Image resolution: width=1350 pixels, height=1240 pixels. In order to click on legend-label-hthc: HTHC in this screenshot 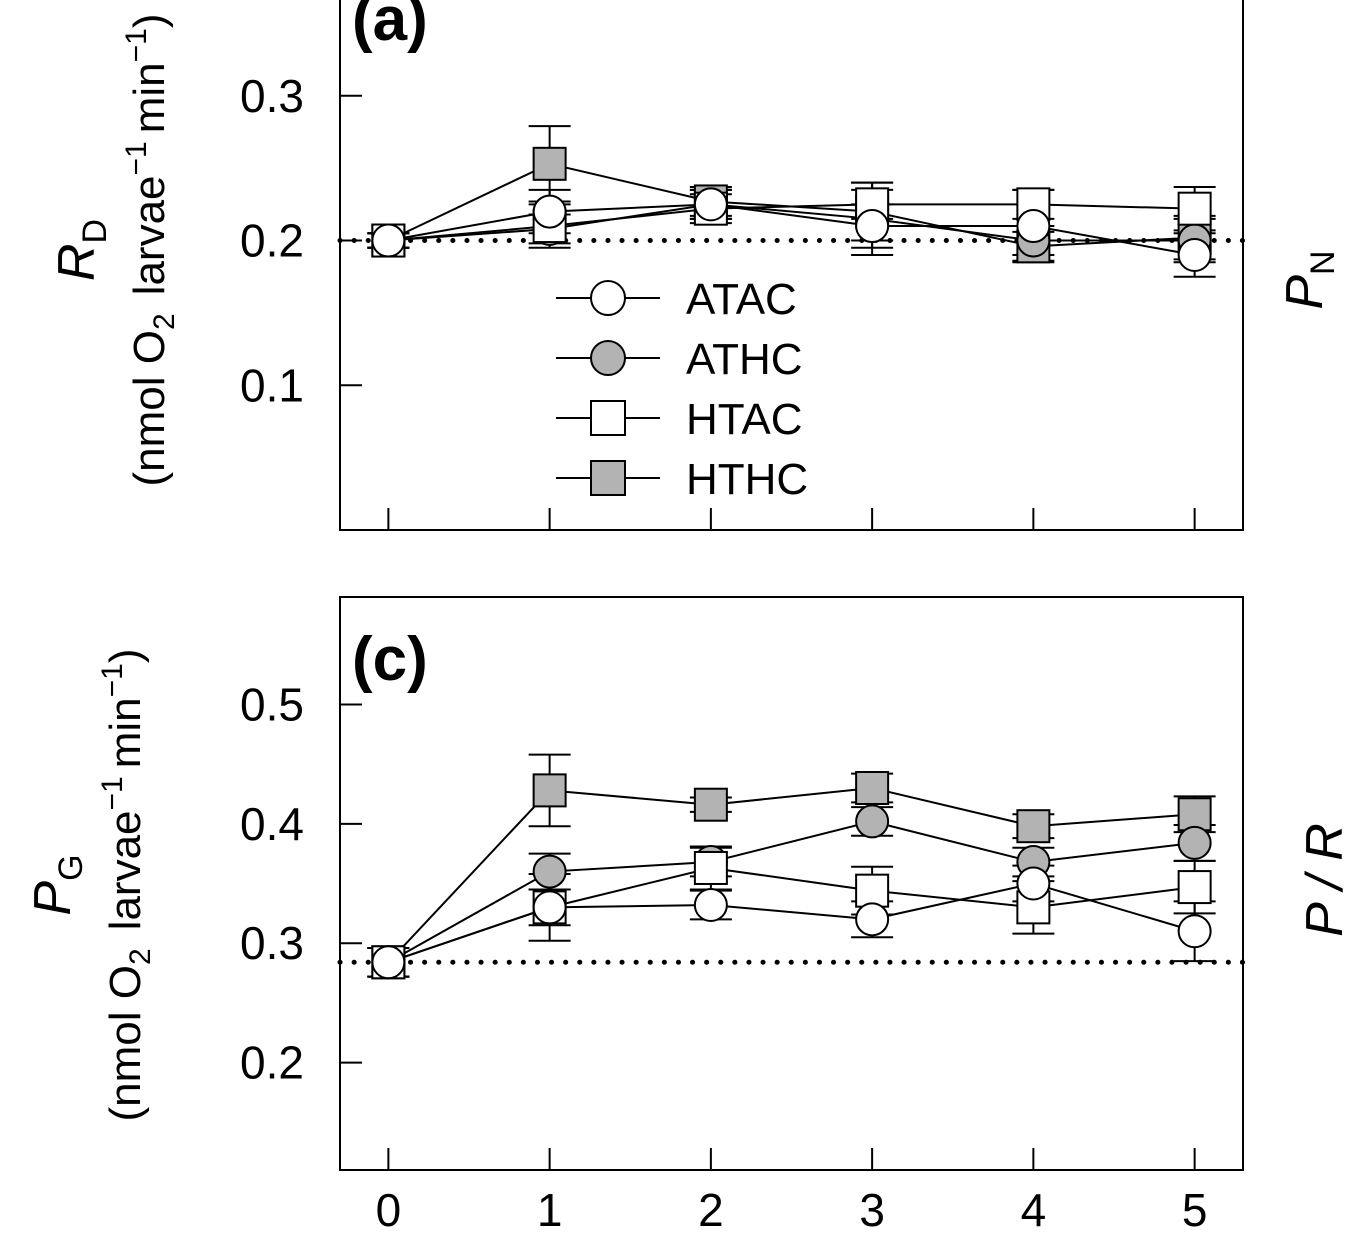, I will do `click(747, 479)`.